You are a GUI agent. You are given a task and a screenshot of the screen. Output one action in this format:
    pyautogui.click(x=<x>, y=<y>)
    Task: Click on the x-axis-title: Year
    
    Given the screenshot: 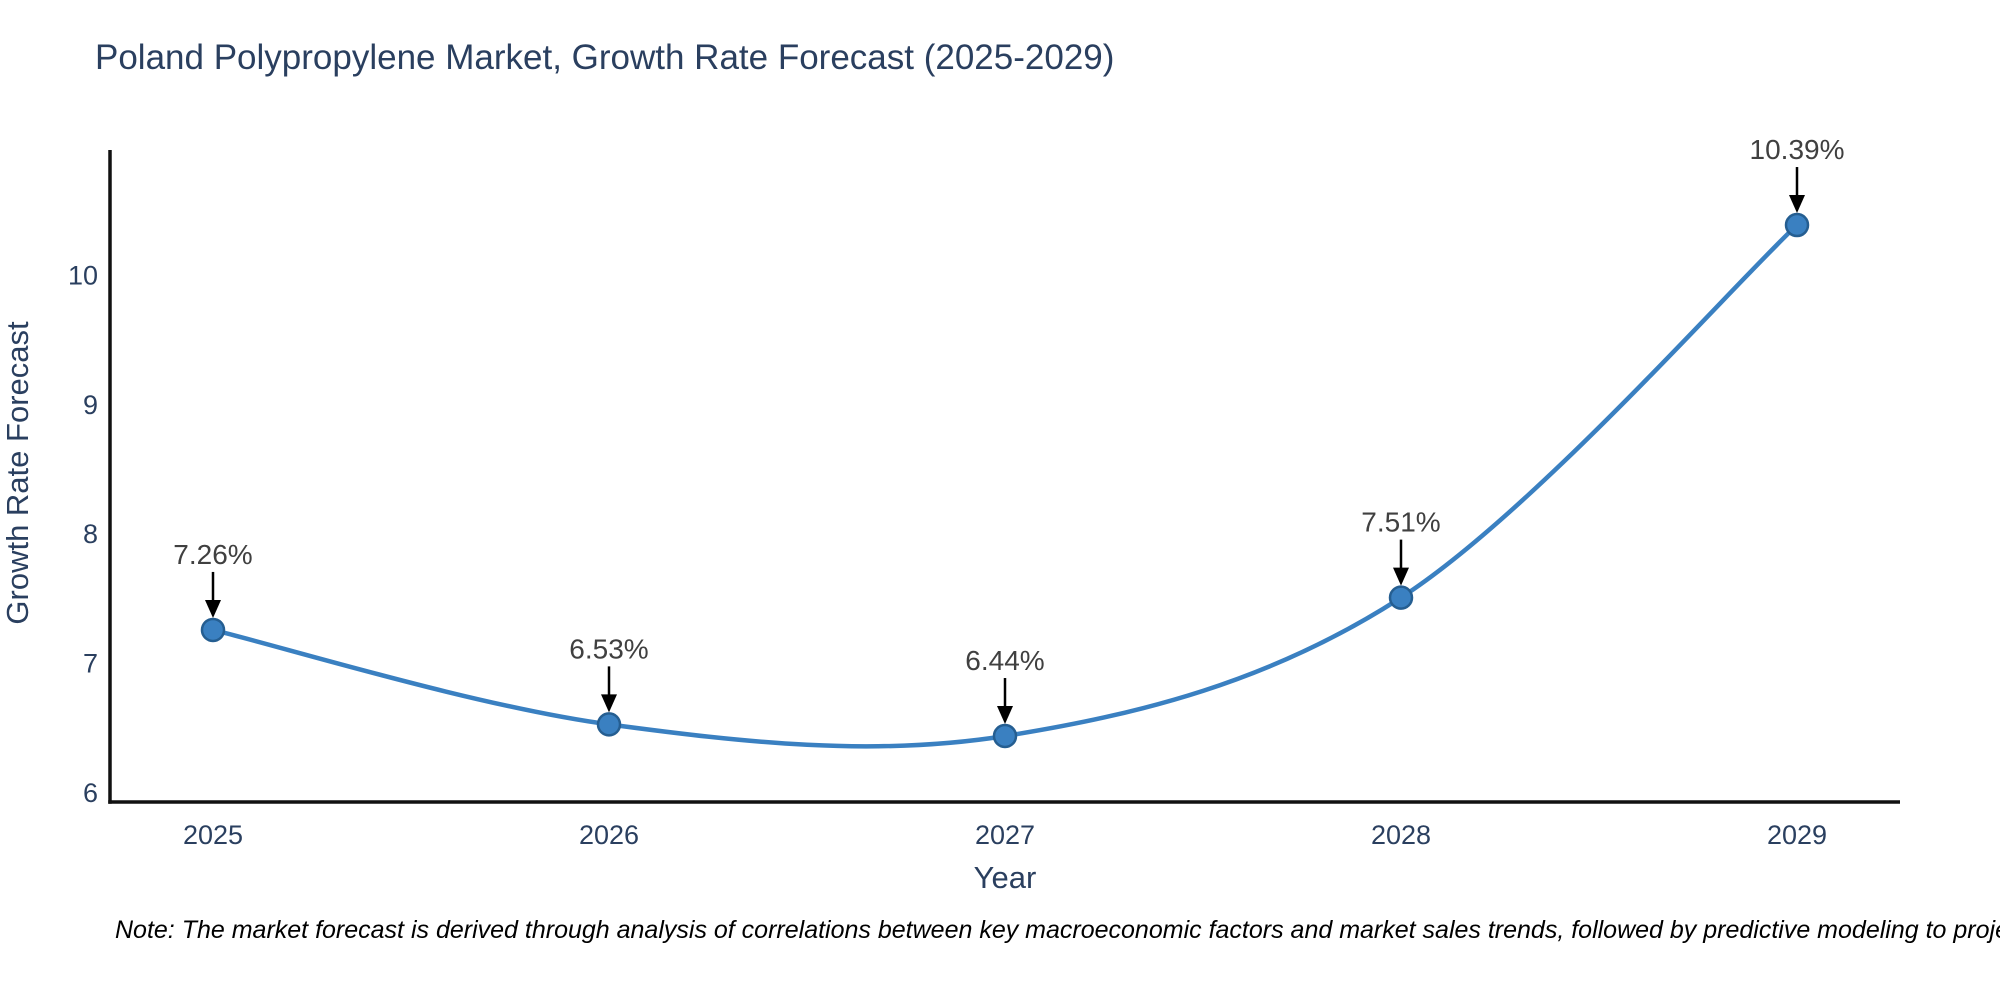 What is the action you would take?
    pyautogui.click(x=1005, y=877)
    